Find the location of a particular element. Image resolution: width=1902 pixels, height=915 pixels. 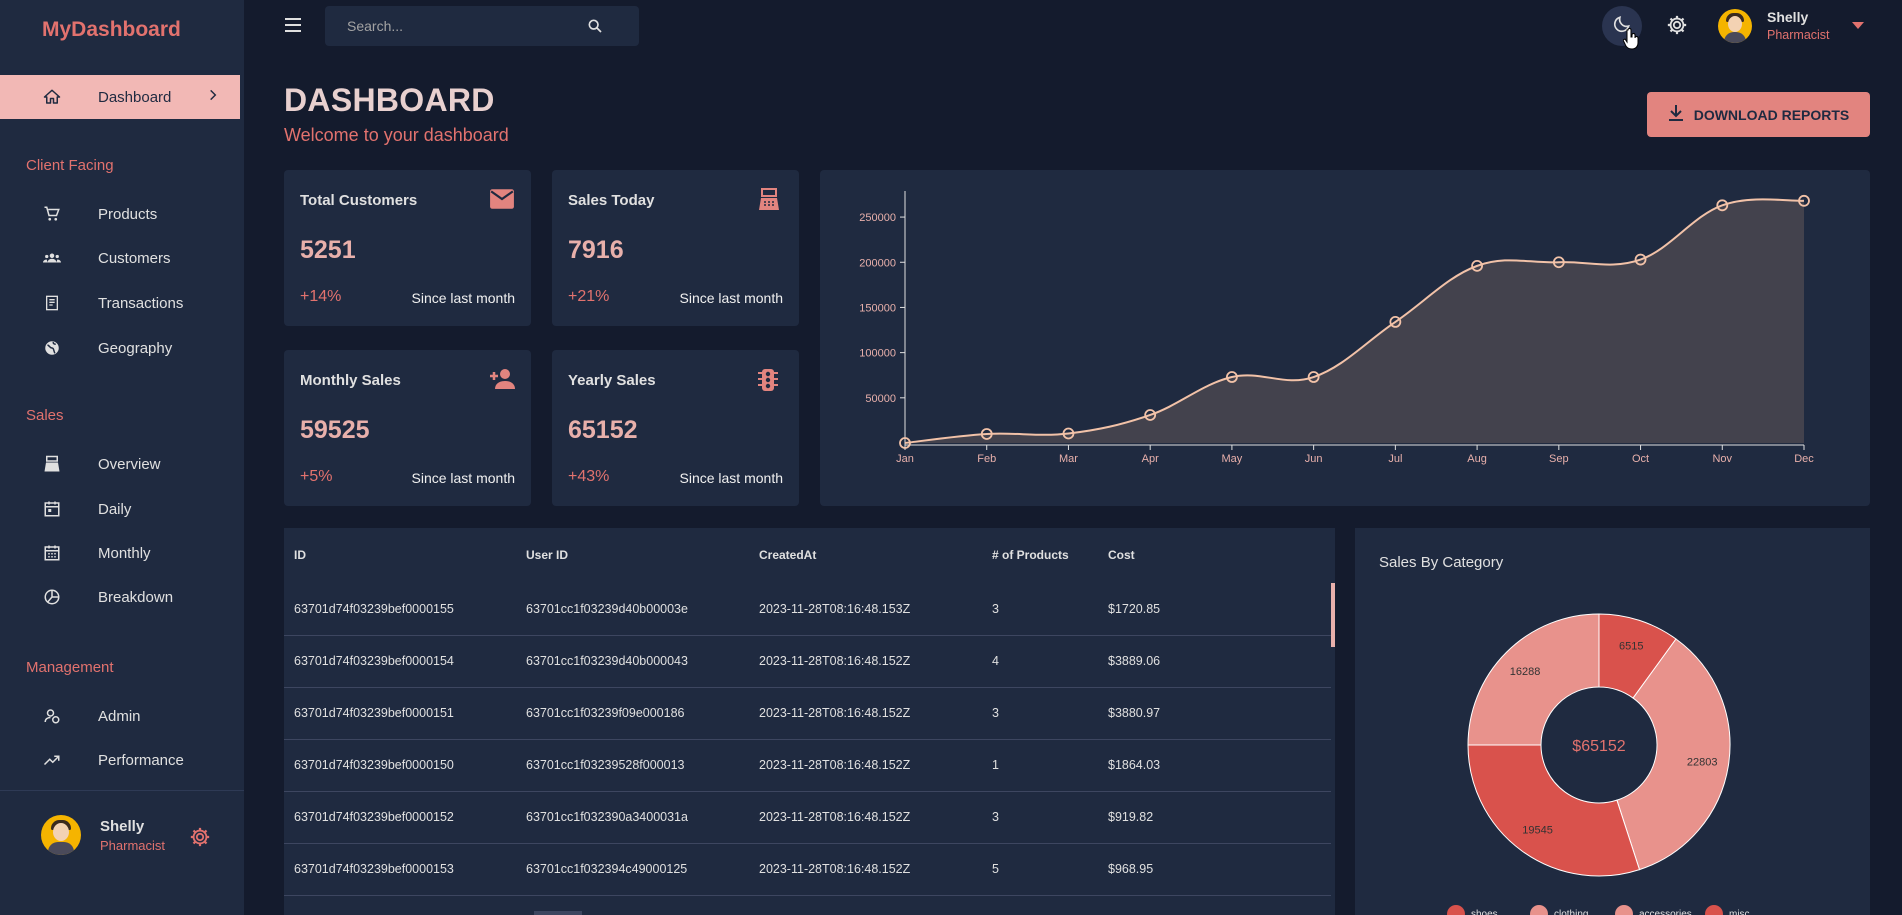

stat-card-sales-today: Sales Today 7916 +21% Since last month is located at coordinates (675, 248).